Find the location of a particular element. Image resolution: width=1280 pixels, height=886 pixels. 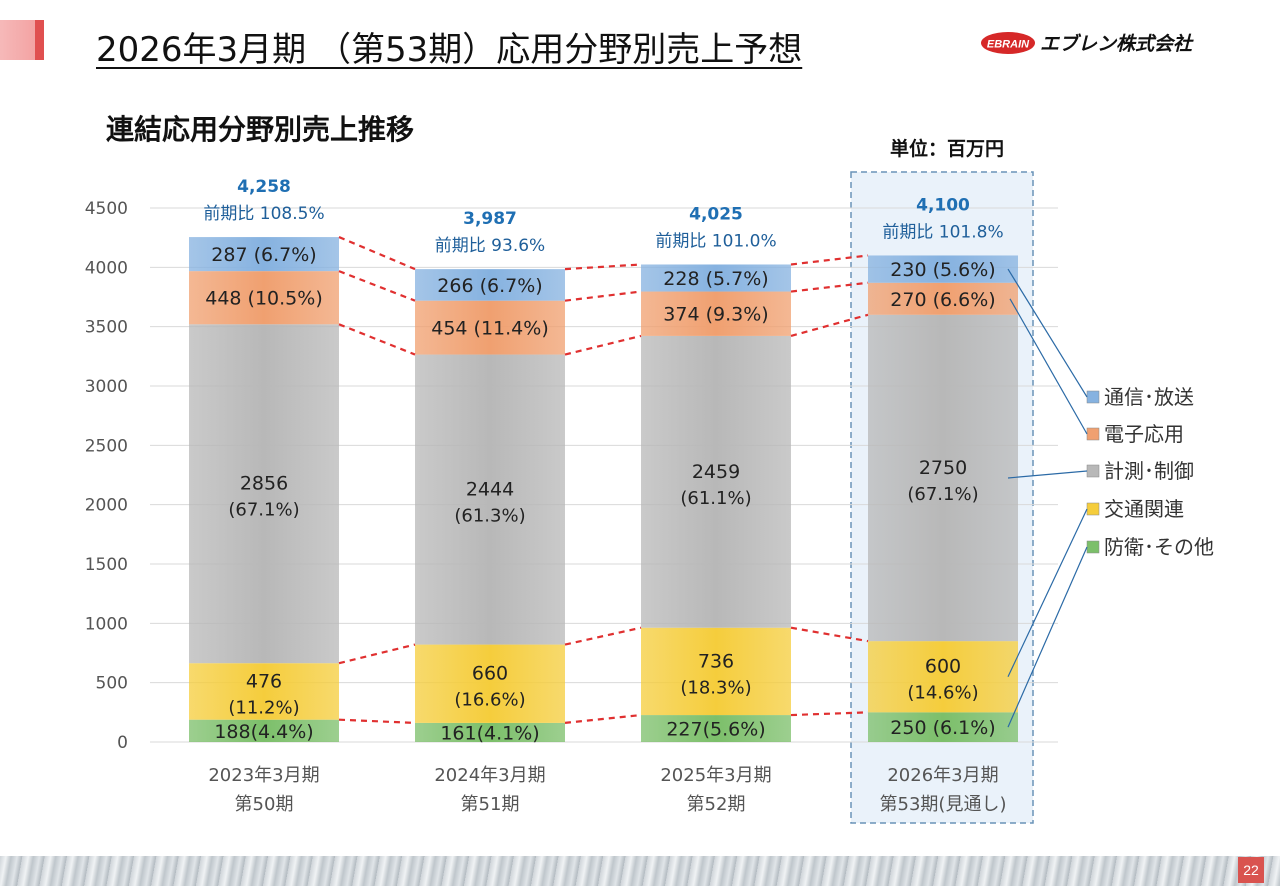

segment-label: 161(4.1%) is located at coordinates (489, 733).